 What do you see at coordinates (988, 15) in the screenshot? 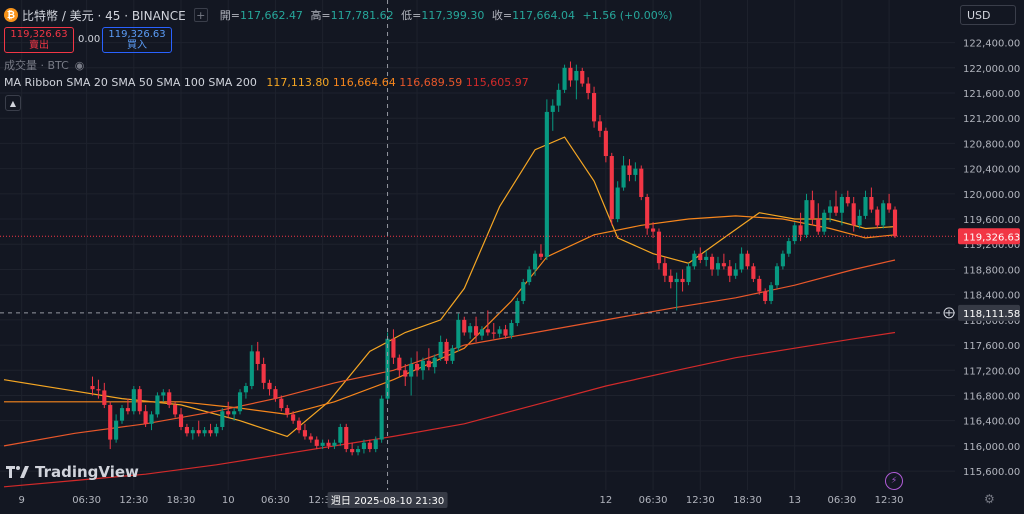
I see `currency-select: USD` at bounding box center [988, 15].